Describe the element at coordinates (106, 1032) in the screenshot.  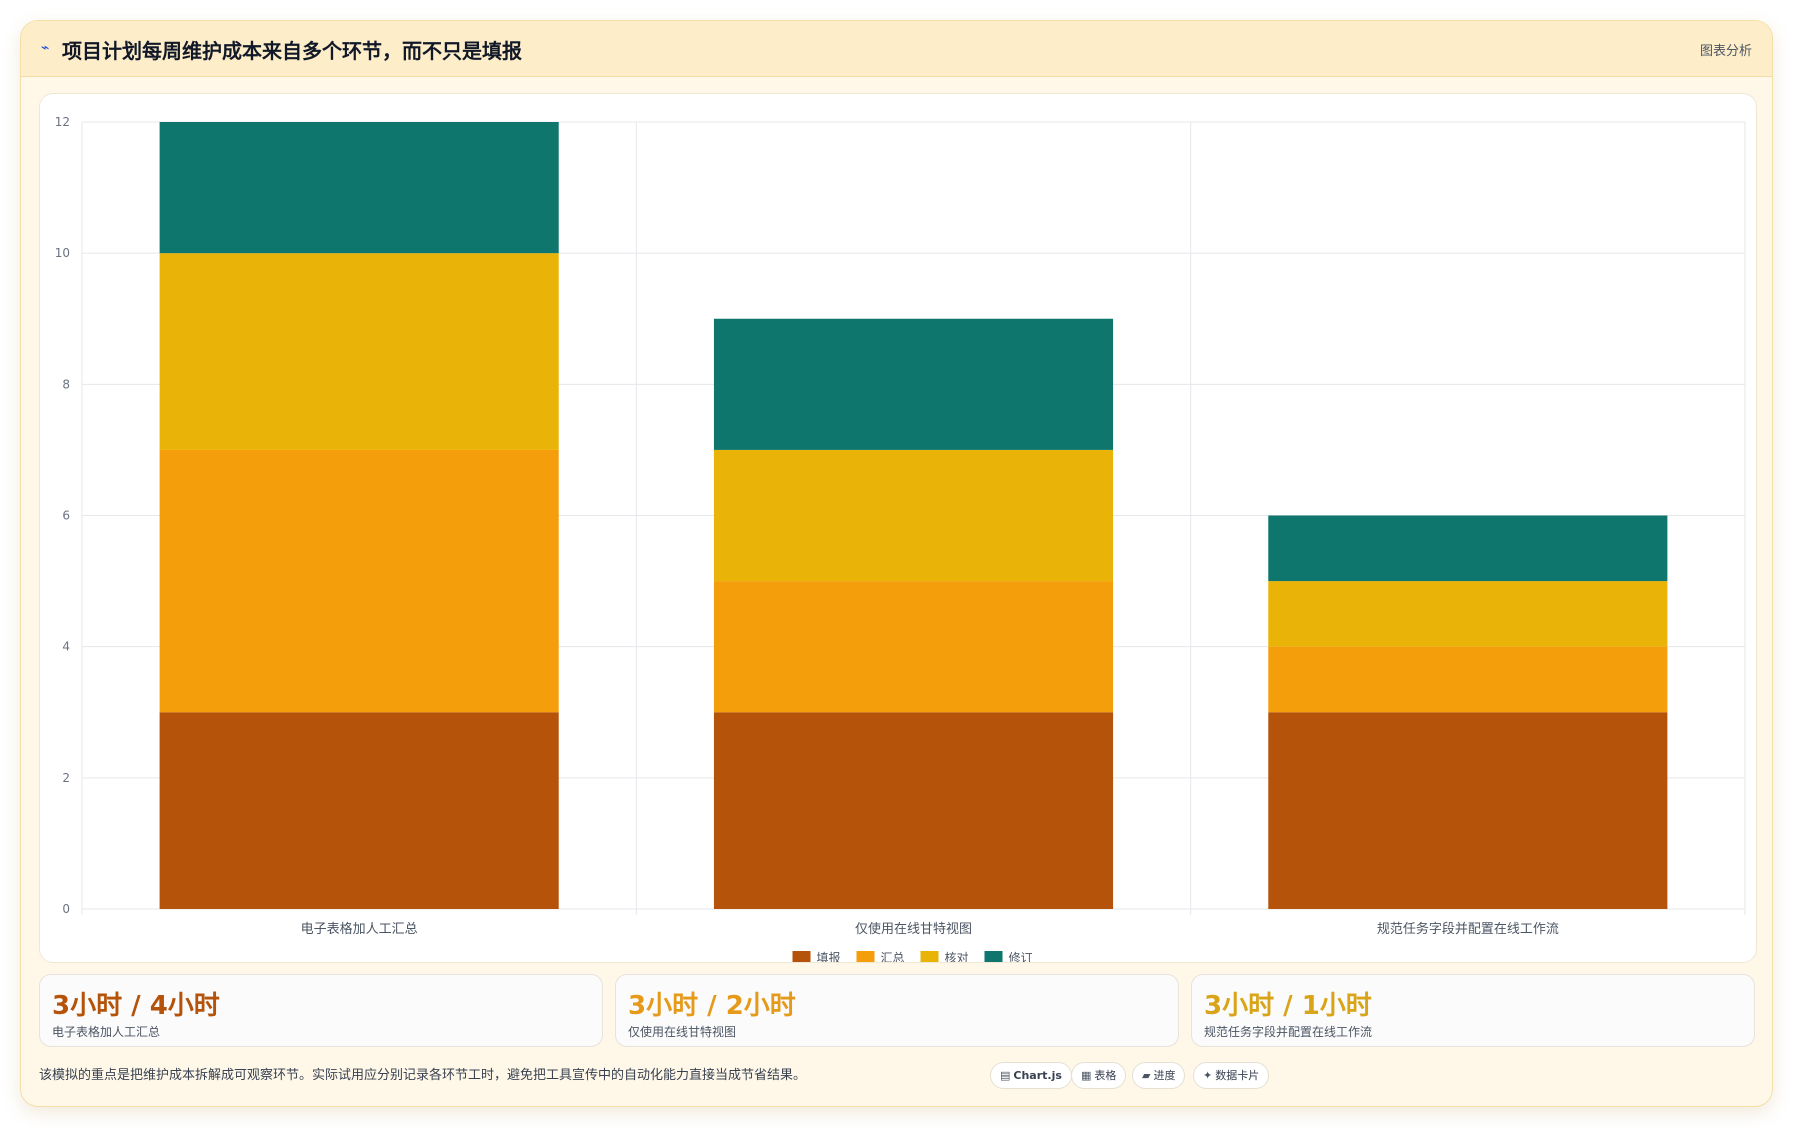
I see `stat-label: 电子表格加人工汇总` at that location.